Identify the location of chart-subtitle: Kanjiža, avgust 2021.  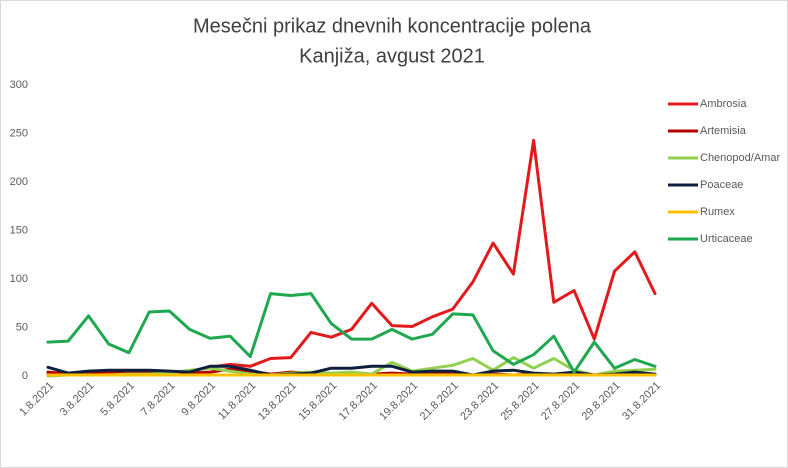
(392, 56).